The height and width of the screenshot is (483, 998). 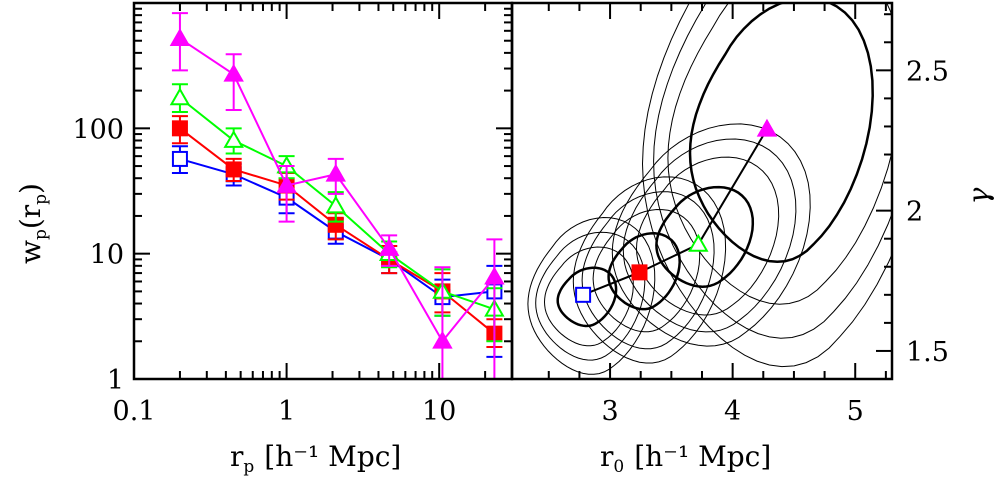 I want to click on left-ytick-label: 100, so click(x=98, y=129).